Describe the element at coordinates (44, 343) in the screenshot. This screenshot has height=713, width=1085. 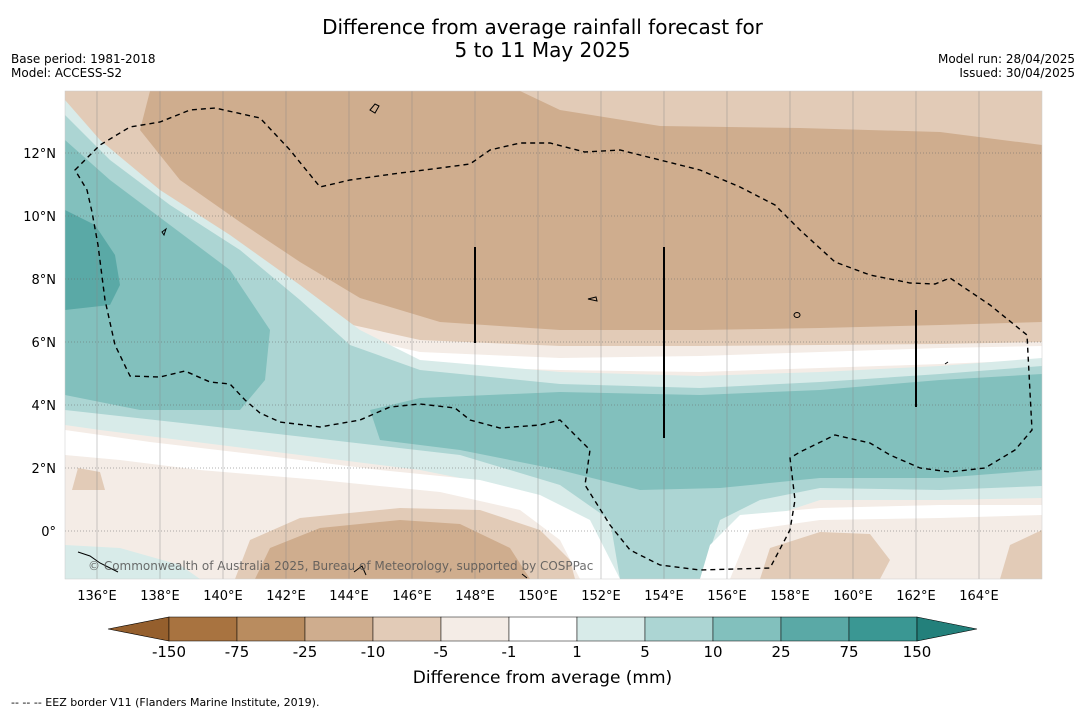
I see `latitude-label: 6°N` at that location.